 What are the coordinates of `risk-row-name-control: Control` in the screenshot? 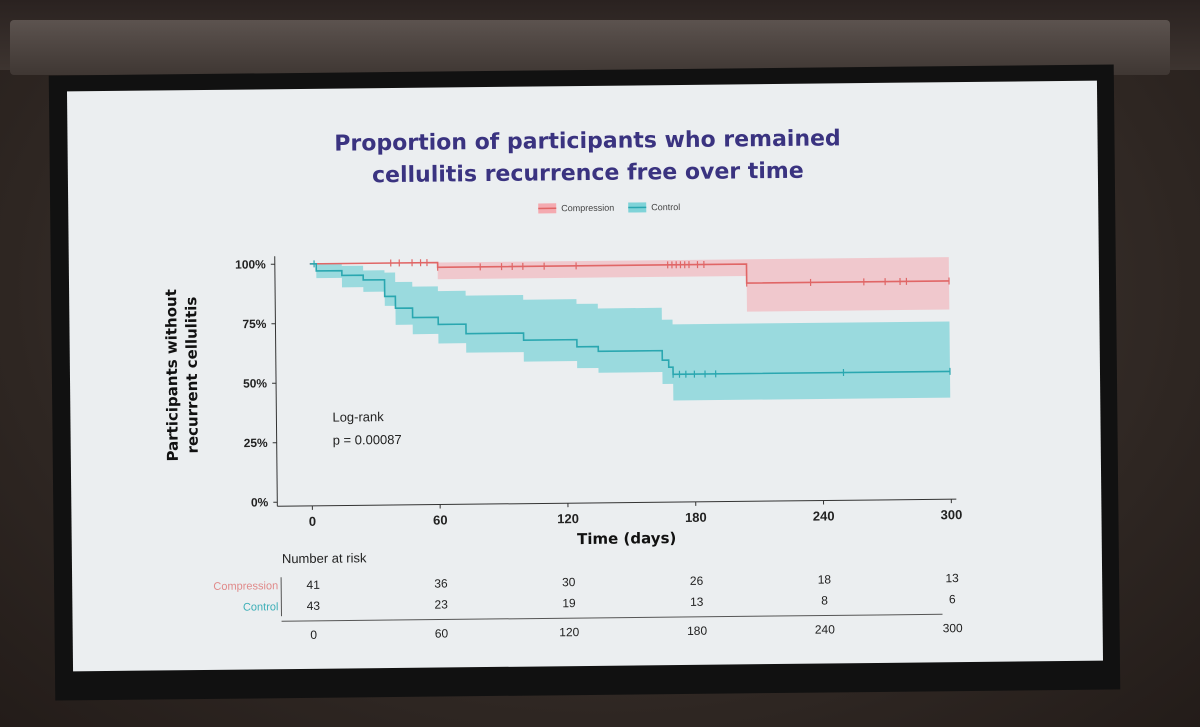 It's located at (261, 607).